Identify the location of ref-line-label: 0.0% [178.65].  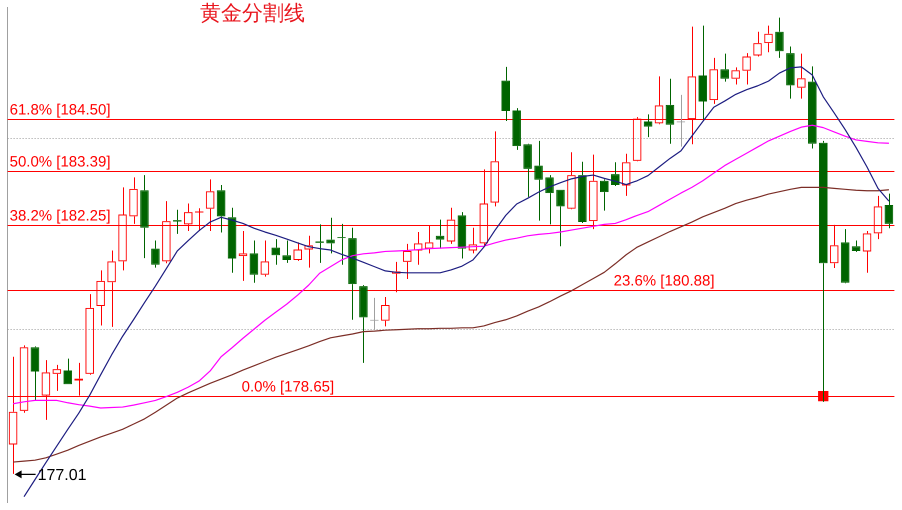
(288, 387).